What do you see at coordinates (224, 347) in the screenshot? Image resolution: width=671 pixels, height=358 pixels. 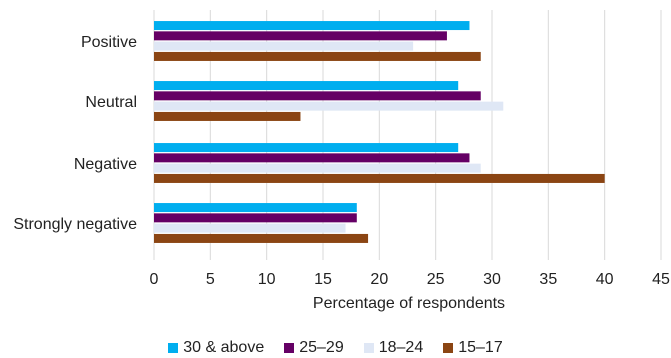 I see `legend-label: 30 & above` at bounding box center [224, 347].